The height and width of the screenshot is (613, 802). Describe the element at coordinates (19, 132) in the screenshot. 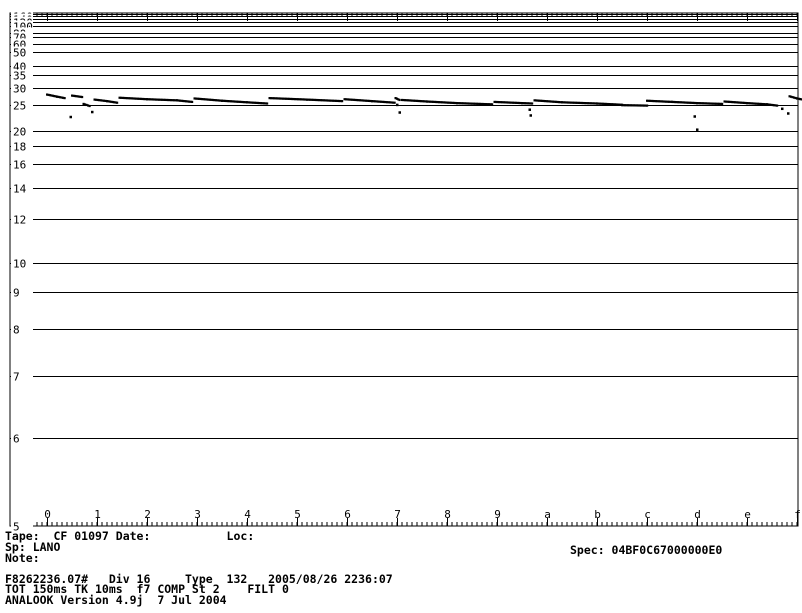

I see `y-tick-label: 20` at that location.